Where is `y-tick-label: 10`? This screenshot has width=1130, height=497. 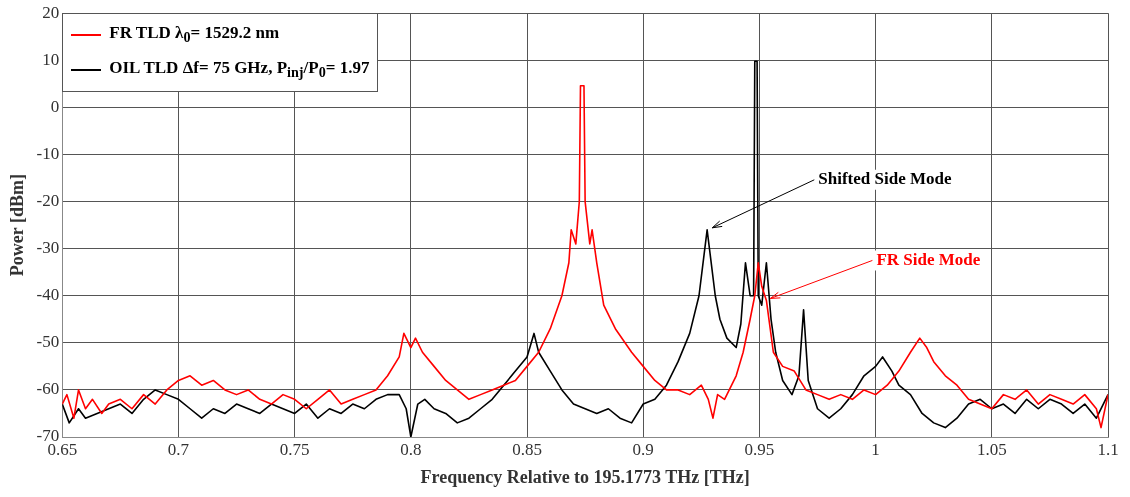 y-tick-label: 10 is located at coordinates (51, 59).